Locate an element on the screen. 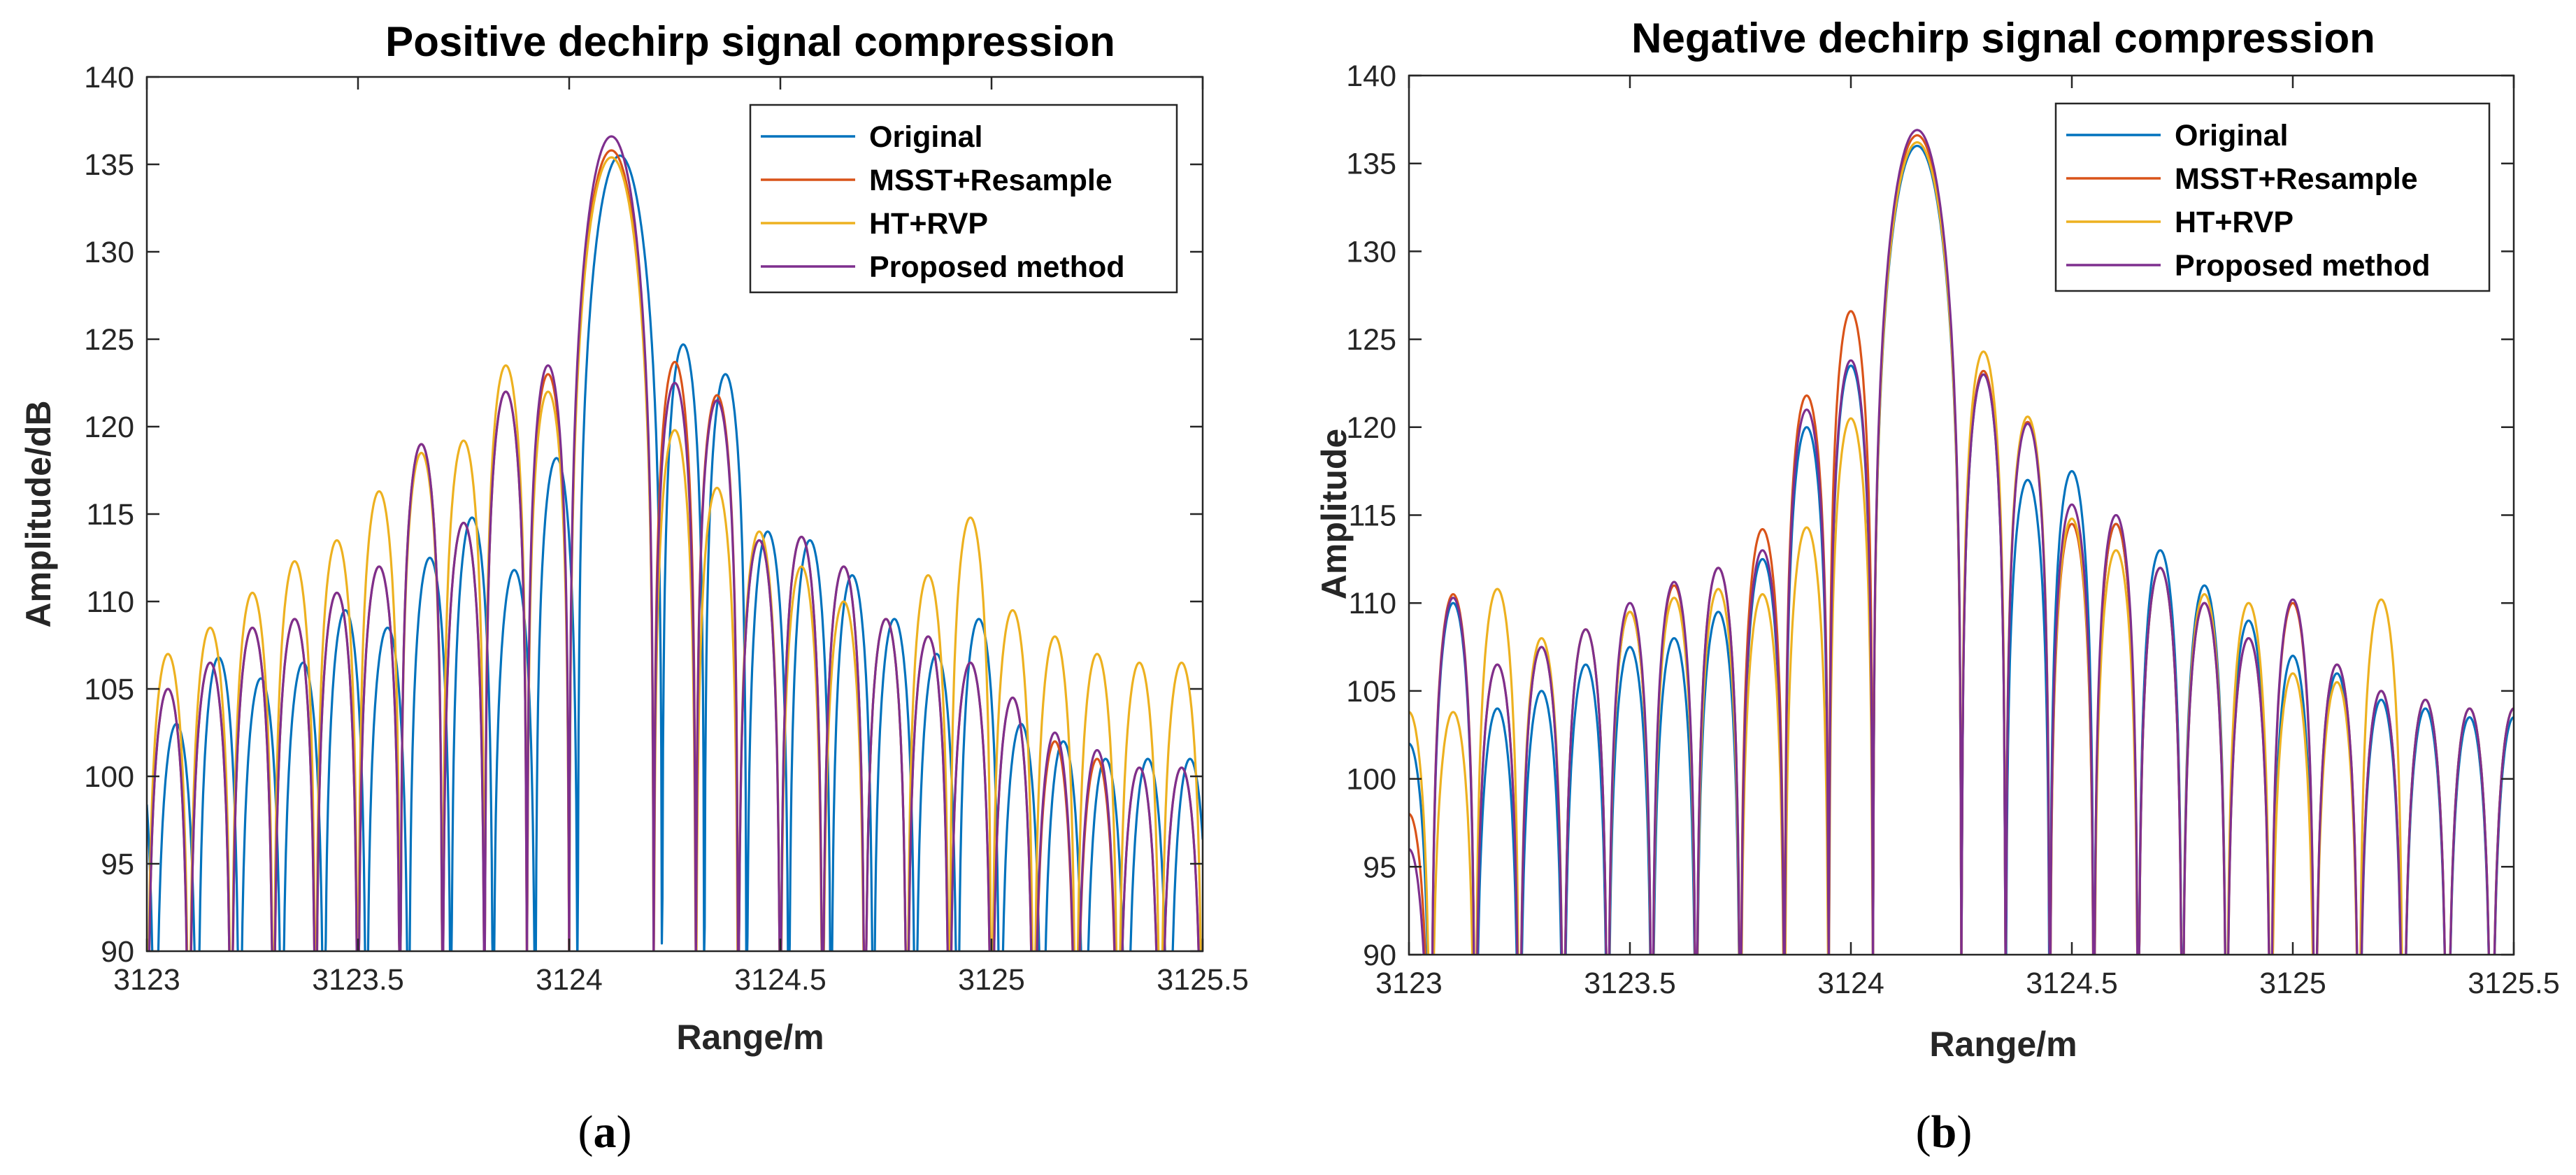 The width and height of the screenshot is (2576, 1175). y-axis-label-a: Amplitude/dB is located at coordinates (38, 514).